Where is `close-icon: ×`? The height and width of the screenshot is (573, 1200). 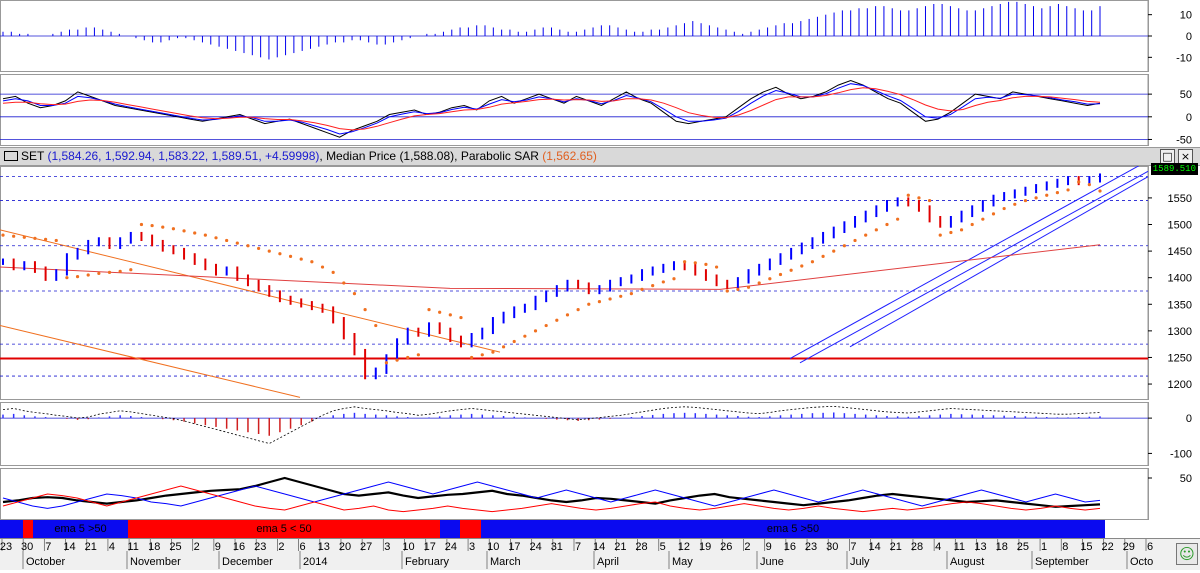
close-icon: × is located at coordinates (1185, 156).